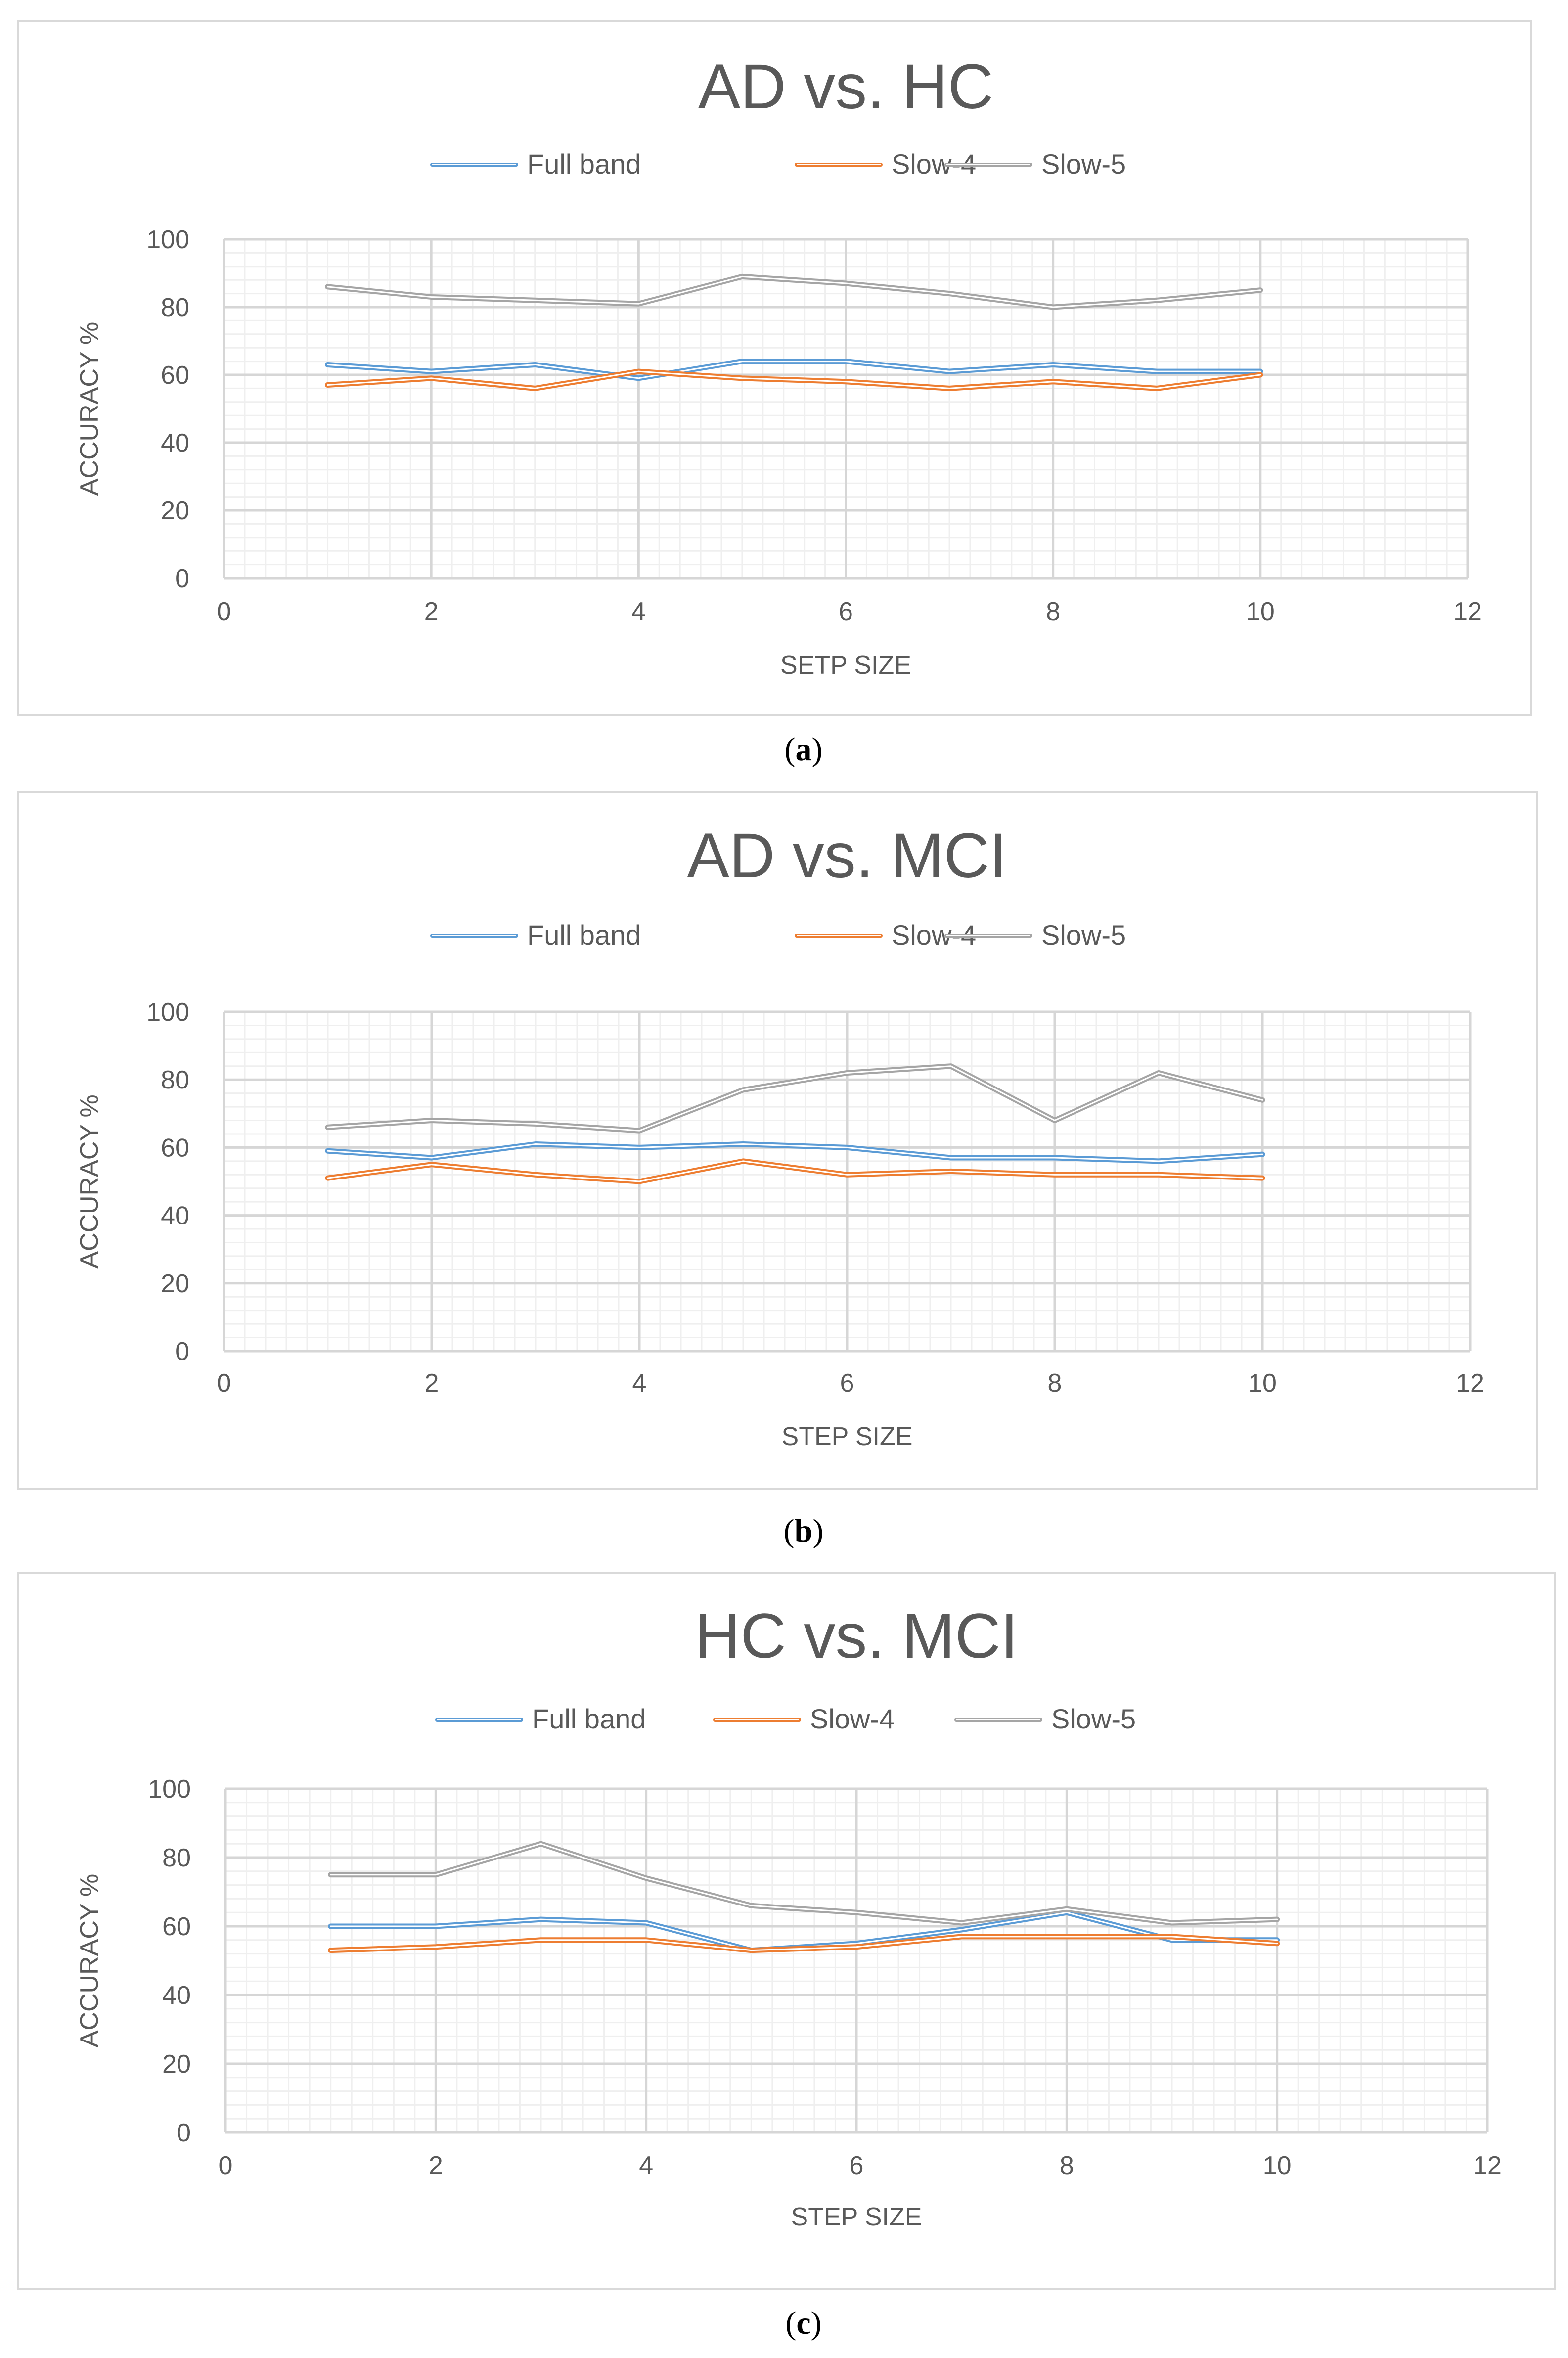 The height and width of the screenshot is (2358, 1568). What do you see at coordinates (847, 855) in the screenshot?
I see `chart-title: AD vs. MCI` at bounding box center [847, 855].